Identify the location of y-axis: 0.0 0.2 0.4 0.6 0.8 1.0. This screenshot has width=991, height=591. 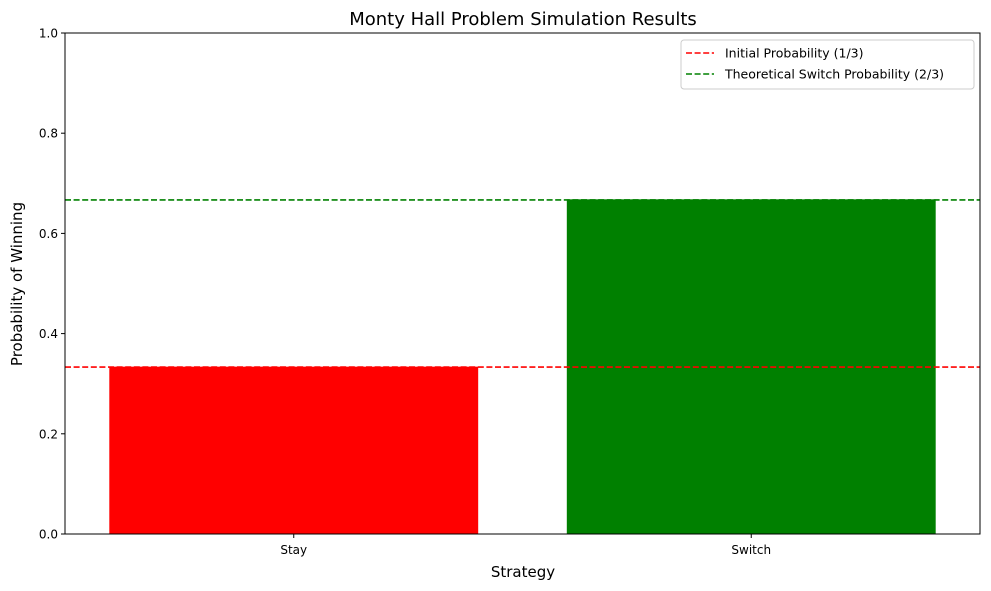
(52, 284).